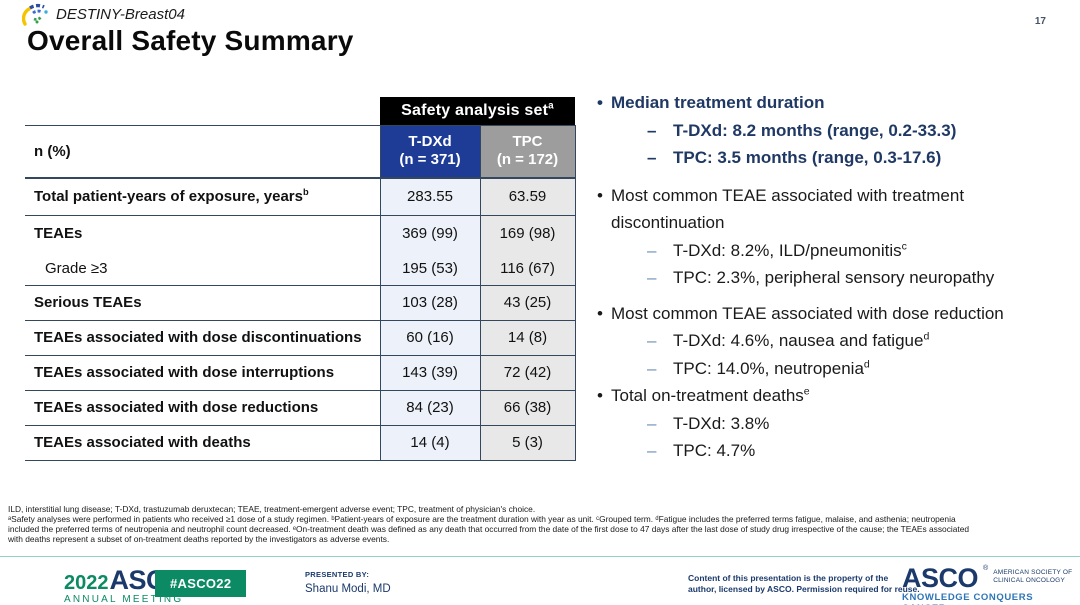  I want to click on tpc-value: 14 (8), so click(527, 337).